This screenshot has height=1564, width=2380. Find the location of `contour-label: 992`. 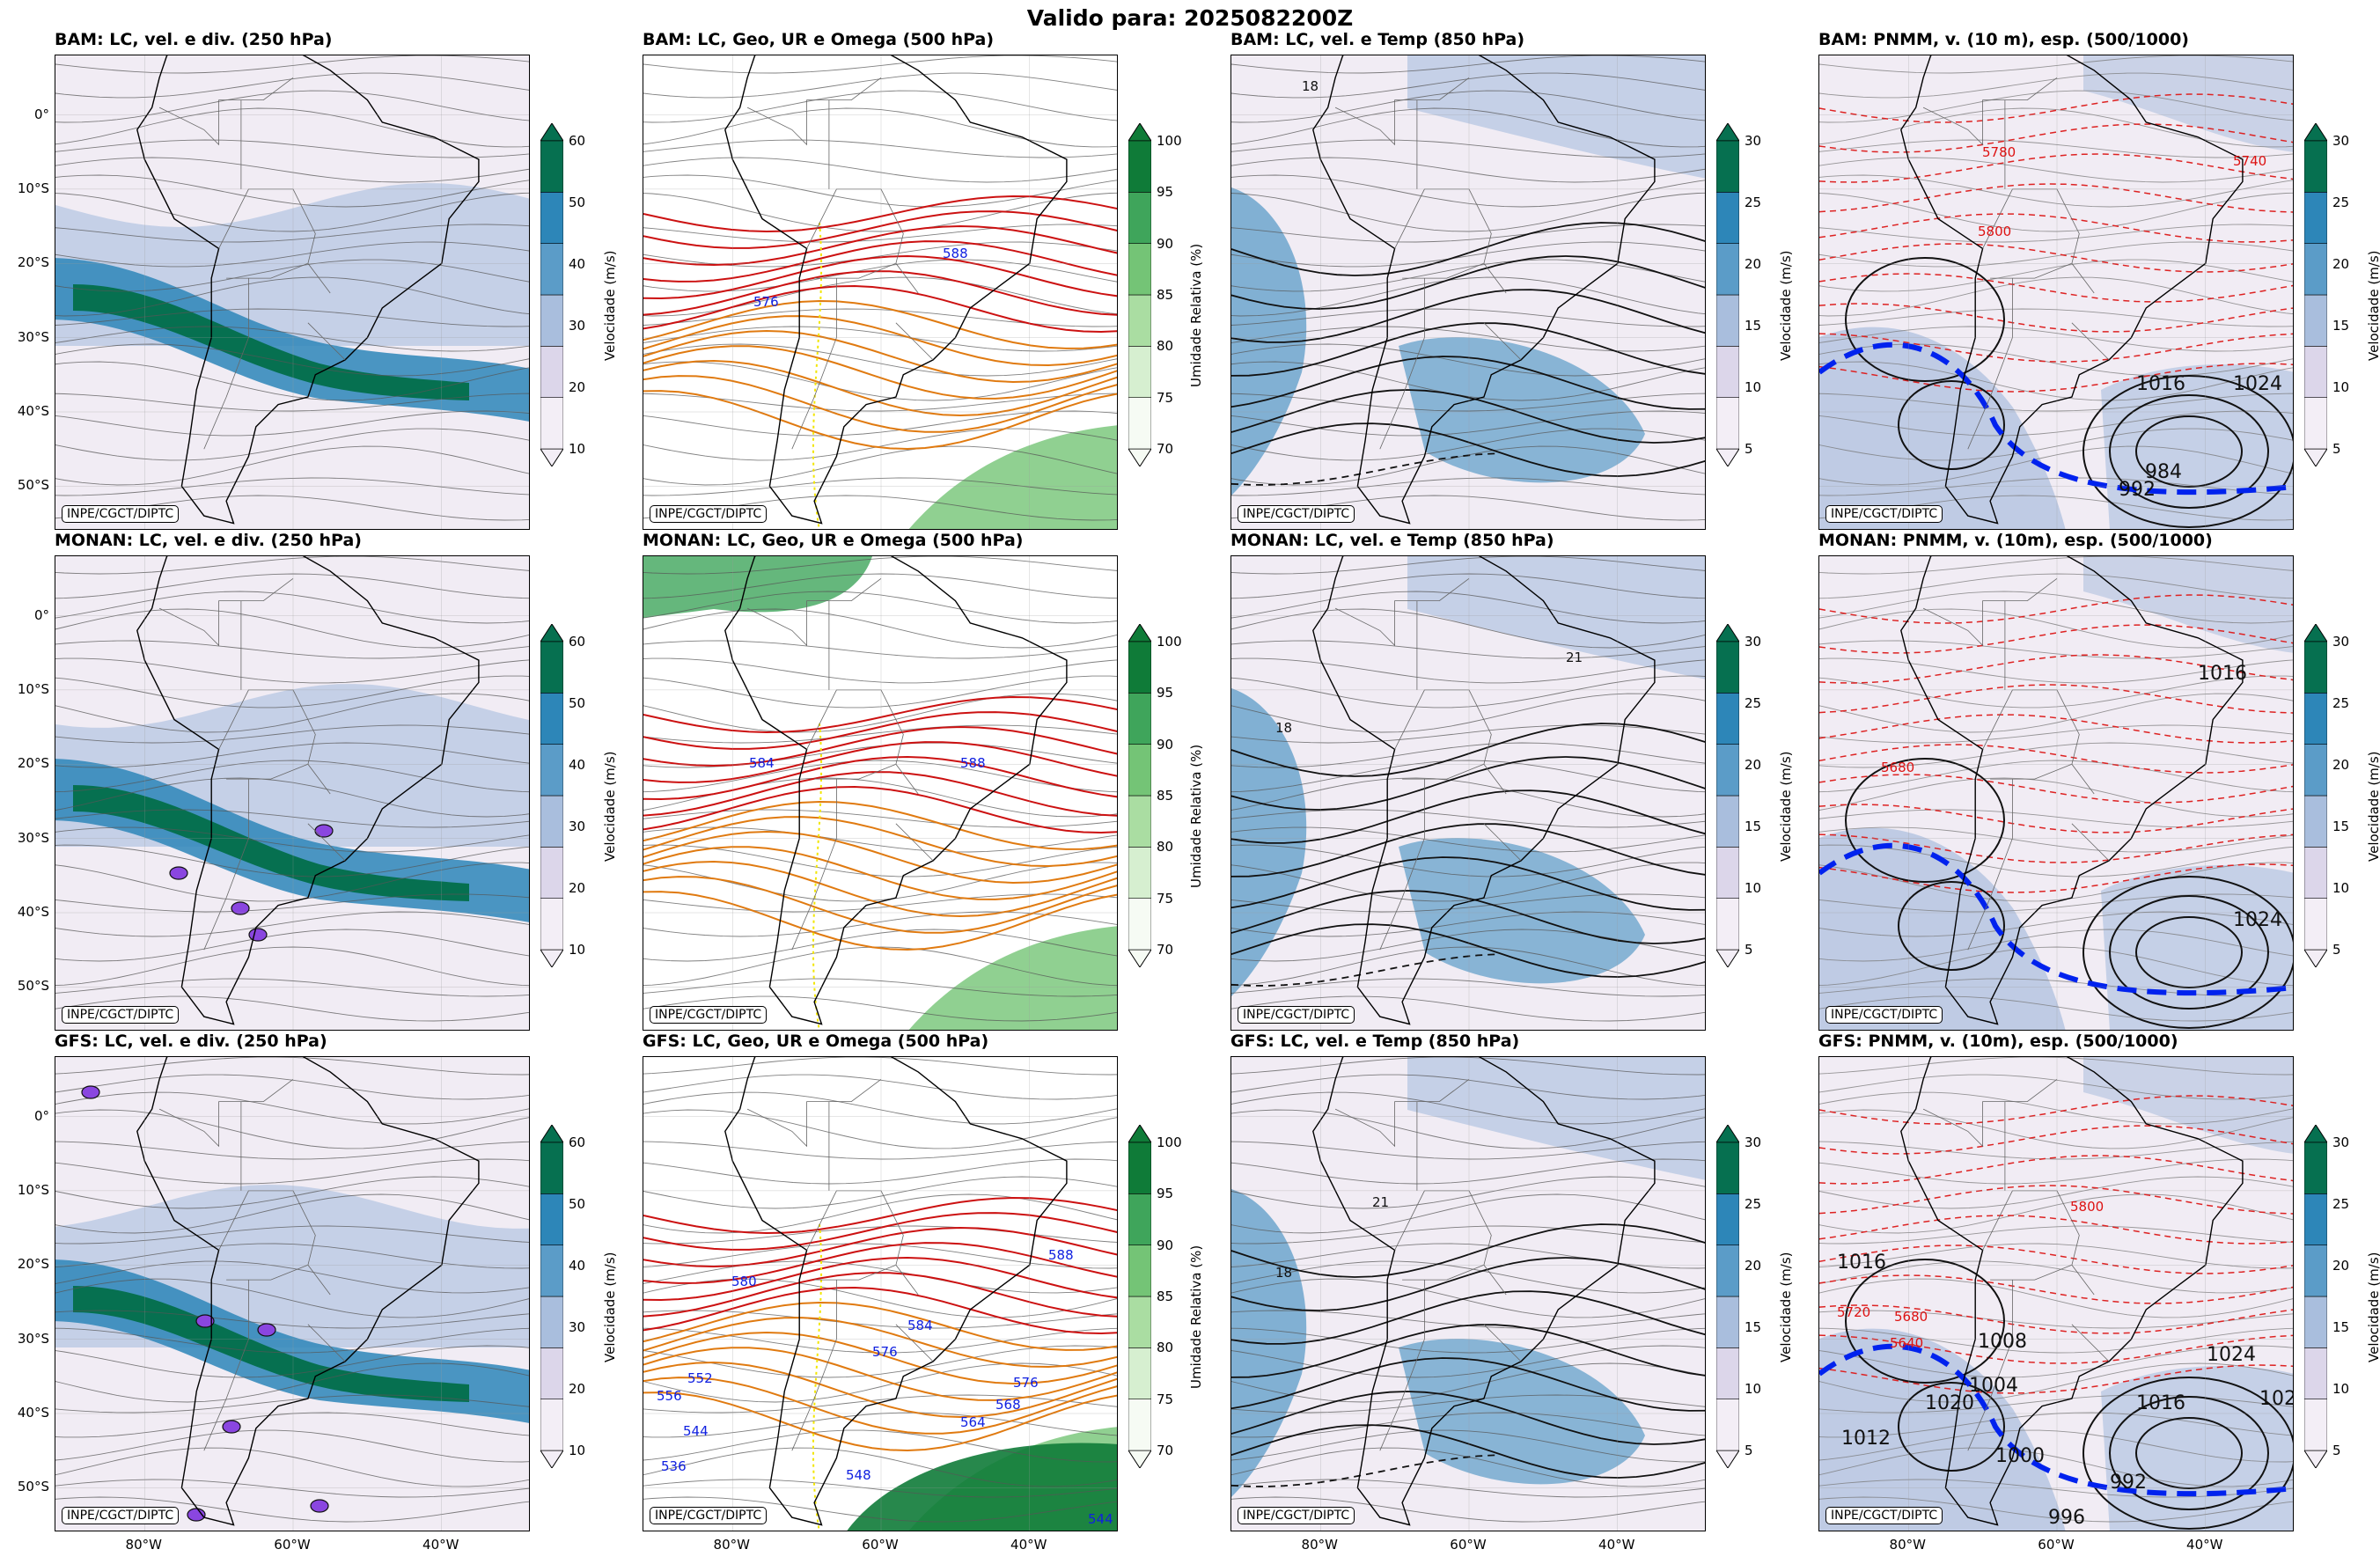

contour-label: 992 is located at coordinates (2137, 490).